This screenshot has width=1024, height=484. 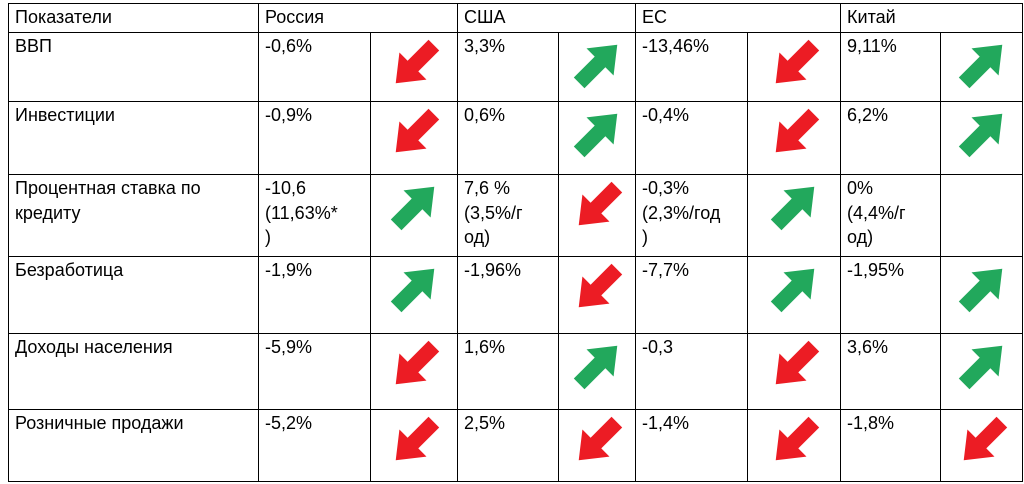 I want to click on value-text: -0,4%, so click(x=666, y=114).